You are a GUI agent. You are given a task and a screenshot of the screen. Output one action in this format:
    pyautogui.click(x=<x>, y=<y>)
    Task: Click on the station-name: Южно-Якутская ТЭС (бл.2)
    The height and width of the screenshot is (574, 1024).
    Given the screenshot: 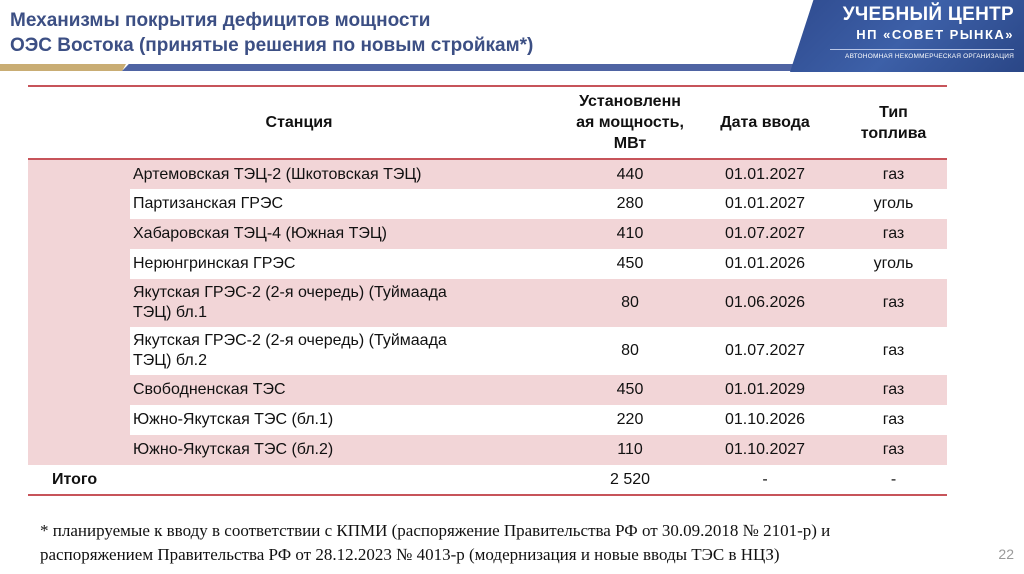 What is the action you would take?
    pyautogui.click(x=350, y=450)
    